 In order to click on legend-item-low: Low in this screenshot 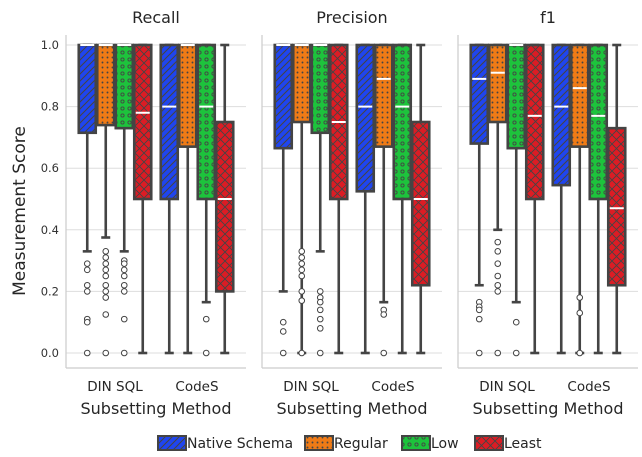, I will do `click(430, 443)`.